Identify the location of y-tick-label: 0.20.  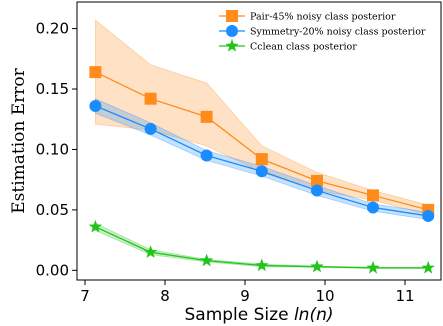
(52, 29).